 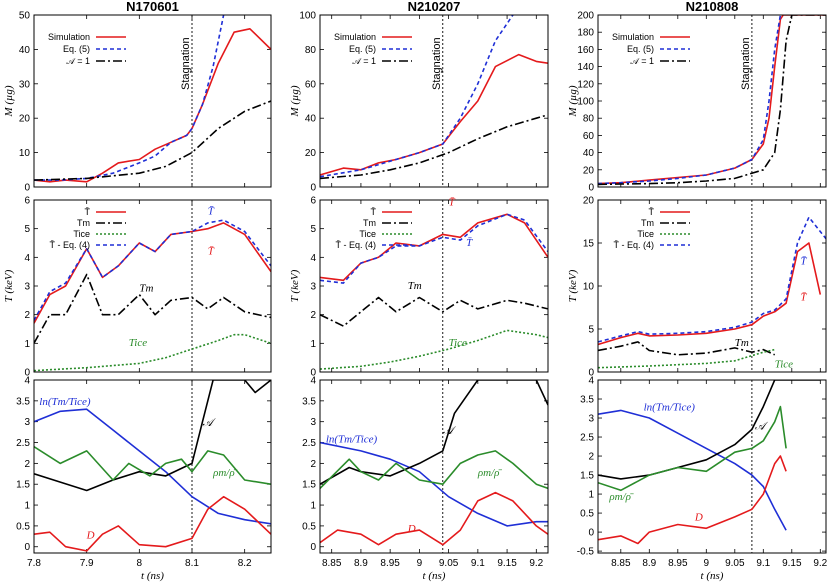 I want to click on x-tick-label: 9.2, so click(x=536, y=563).